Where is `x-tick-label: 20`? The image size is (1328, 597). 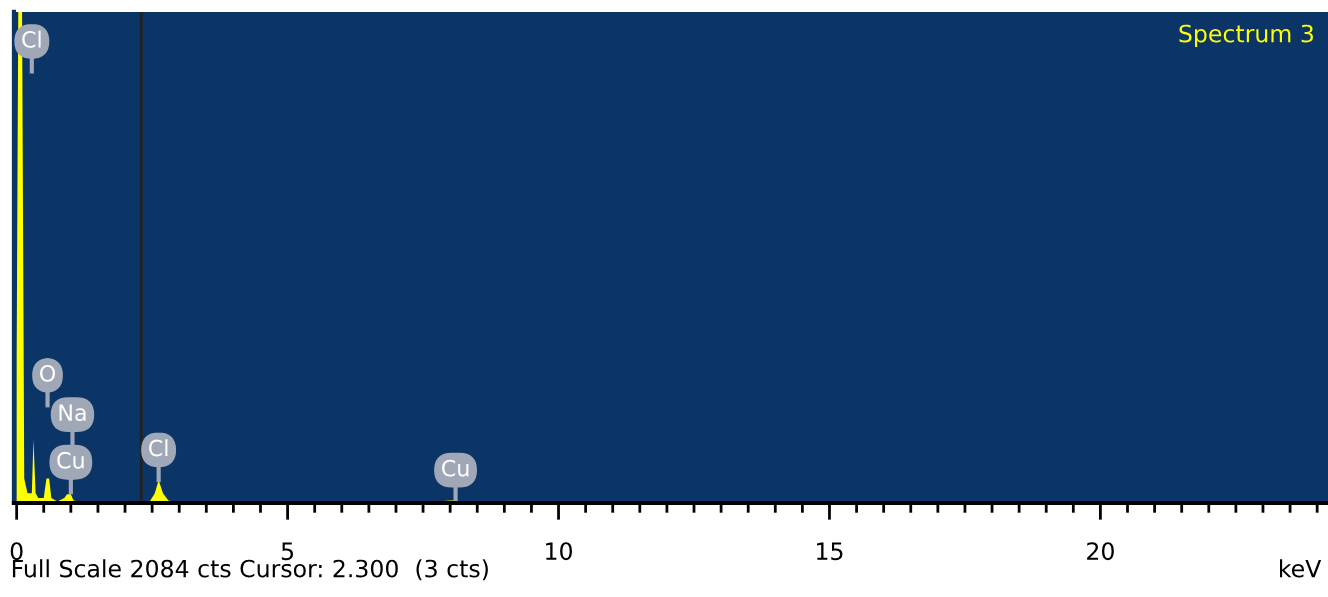
x-tick-label: 20 is located at coordinates (1100, 551).